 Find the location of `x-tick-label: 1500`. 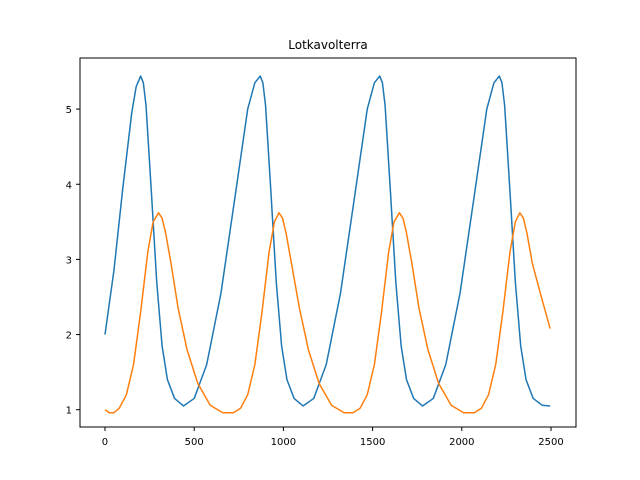

x-tick-label: 1500 is located at coordinates (372, 442).